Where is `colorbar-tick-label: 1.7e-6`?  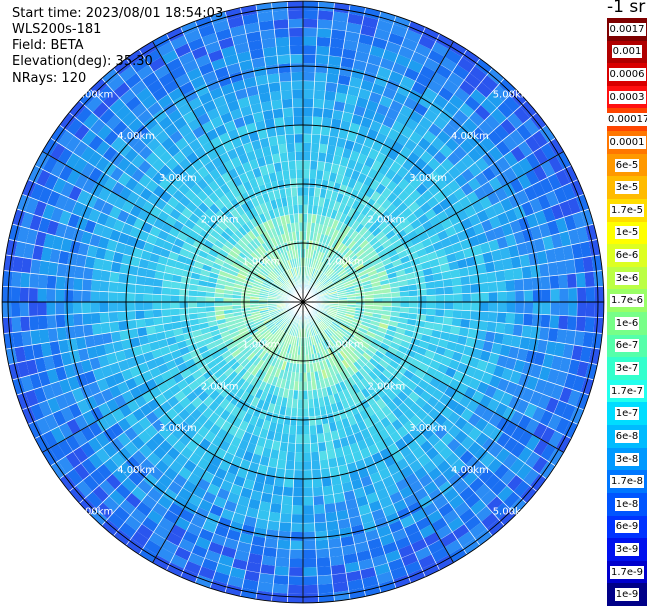 colorbar-tick-label: 1.7e-6 is located at coordinates (627, 301).